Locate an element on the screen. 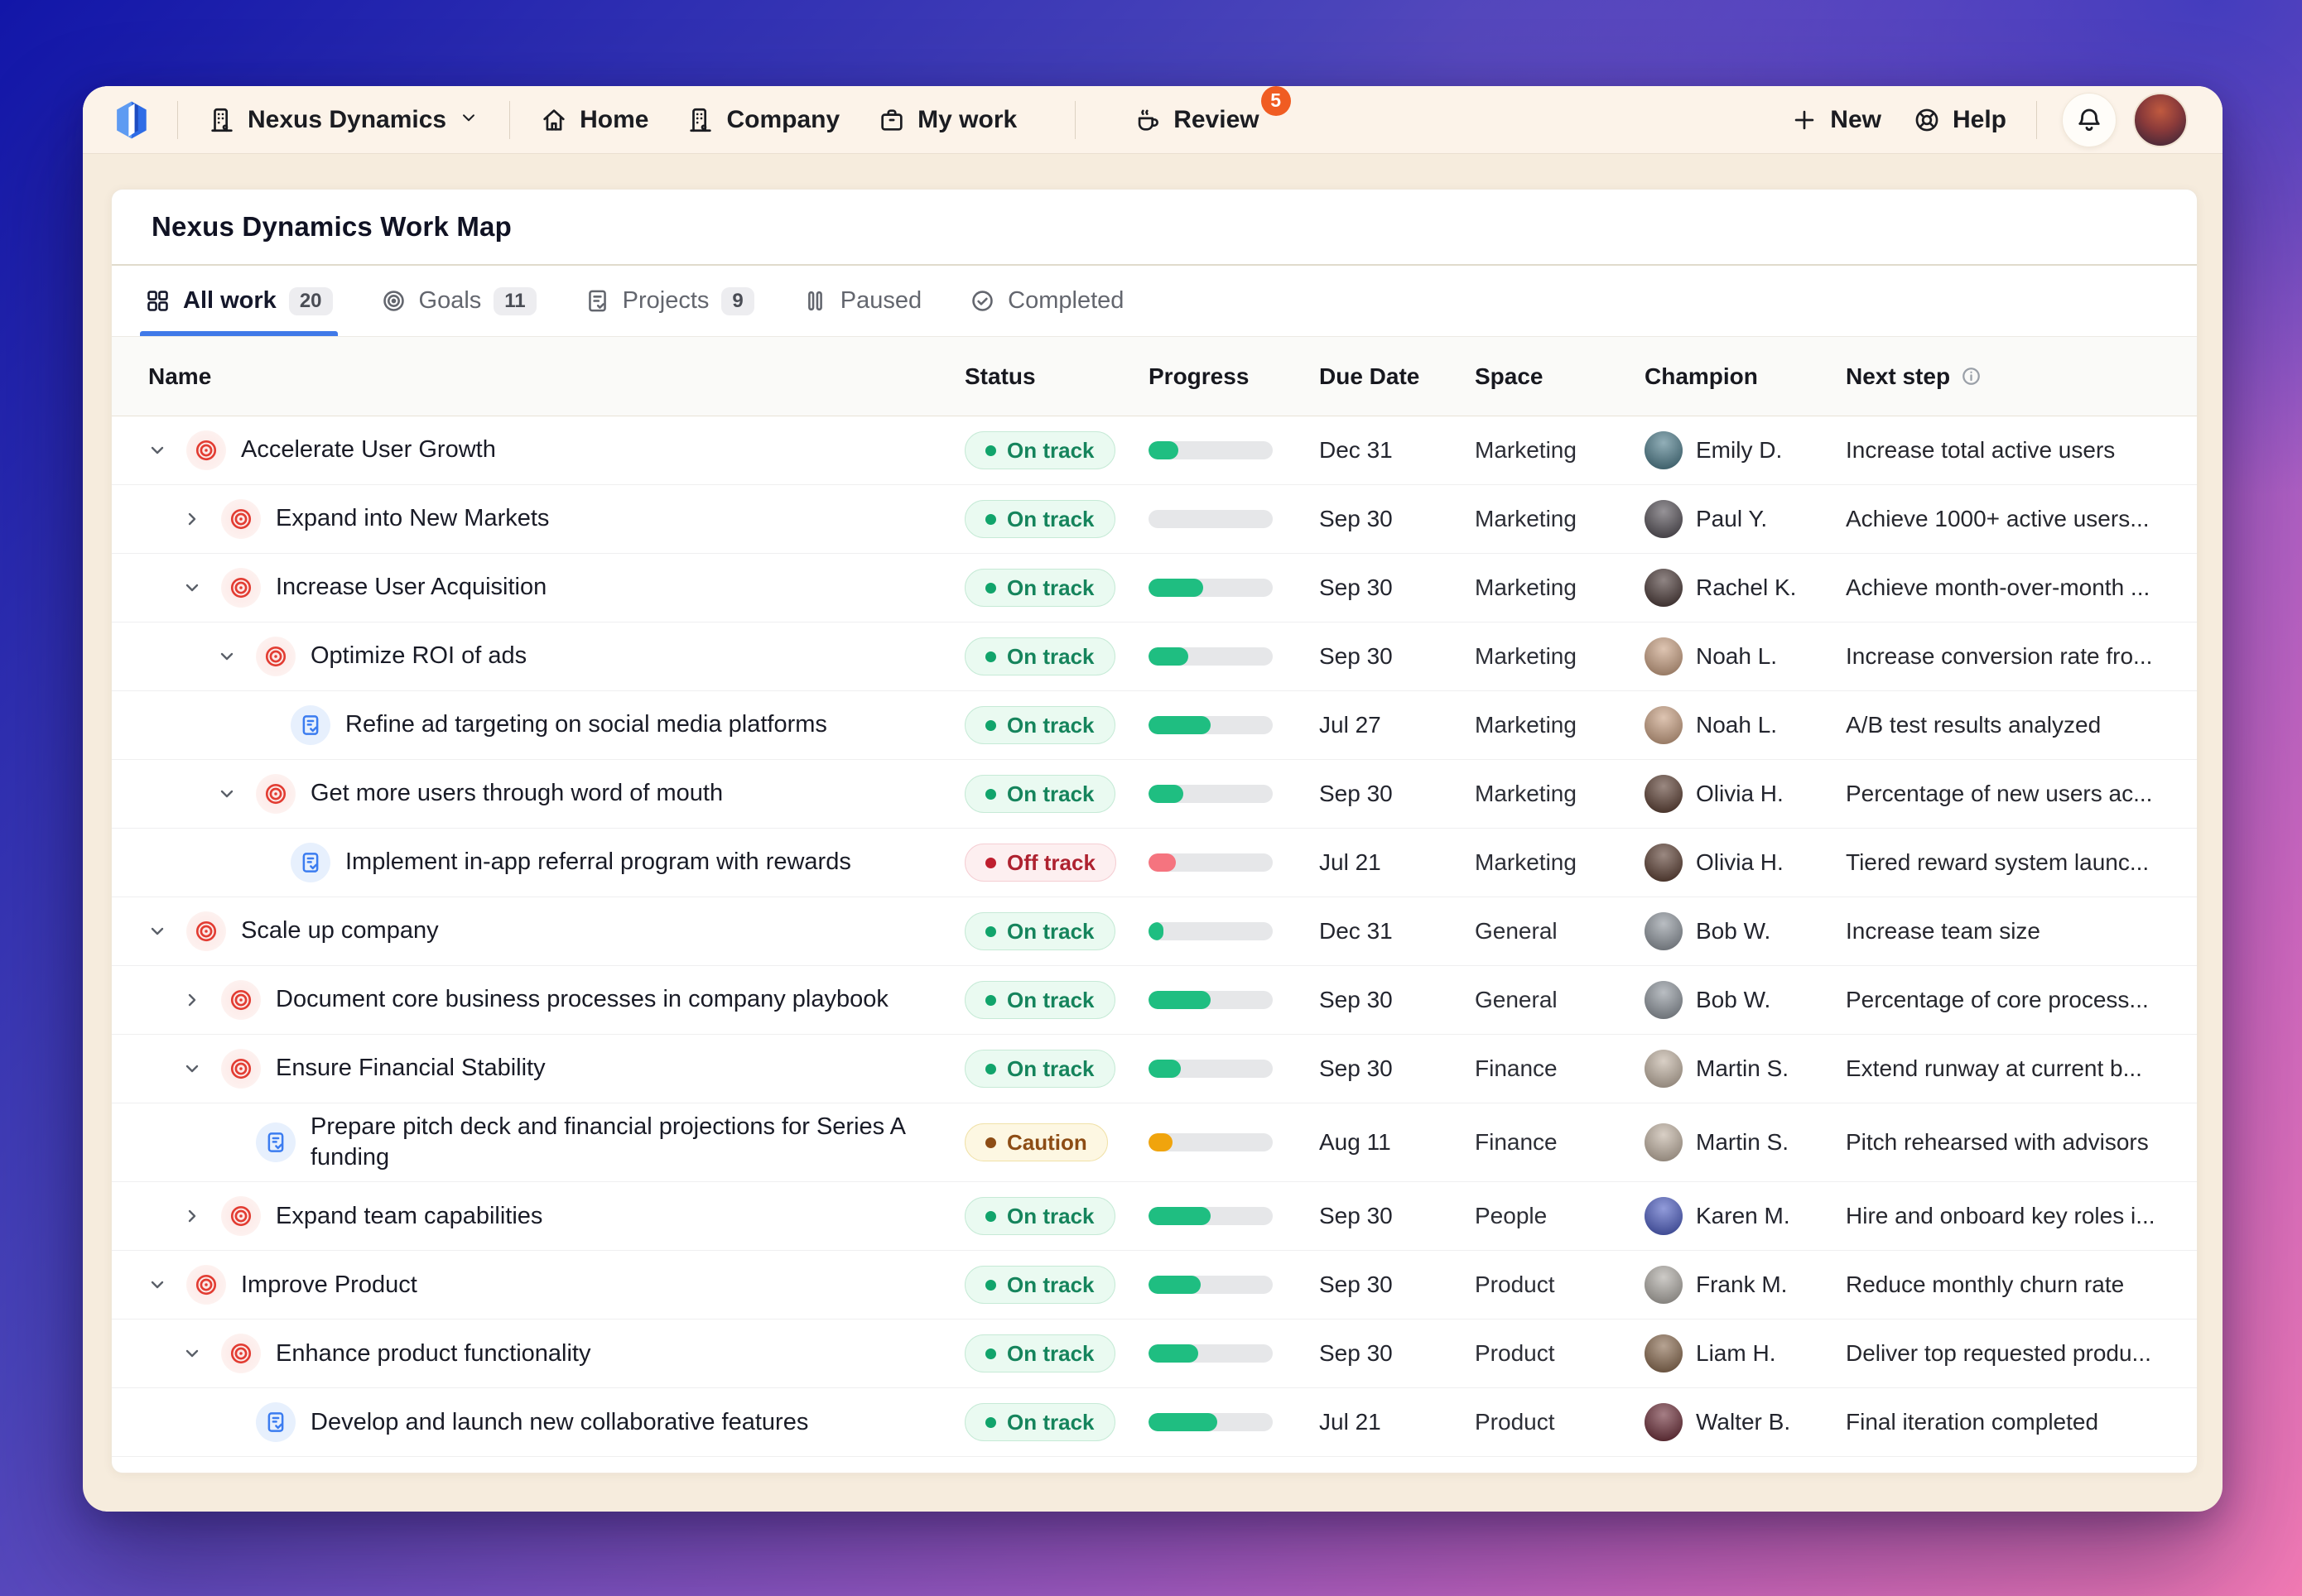  project-document-icon is located at coordinates (276, 1422).